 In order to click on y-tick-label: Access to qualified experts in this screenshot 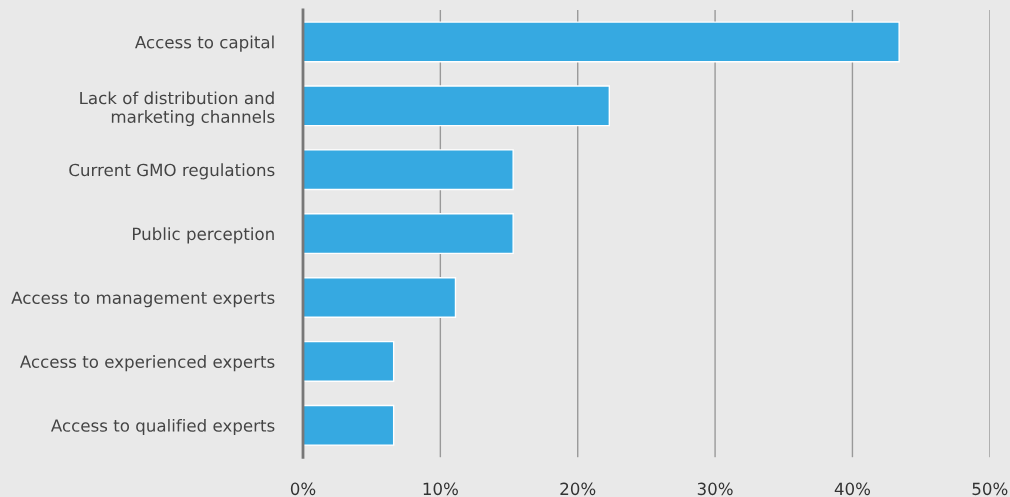, I will do `click(162, 427)`.